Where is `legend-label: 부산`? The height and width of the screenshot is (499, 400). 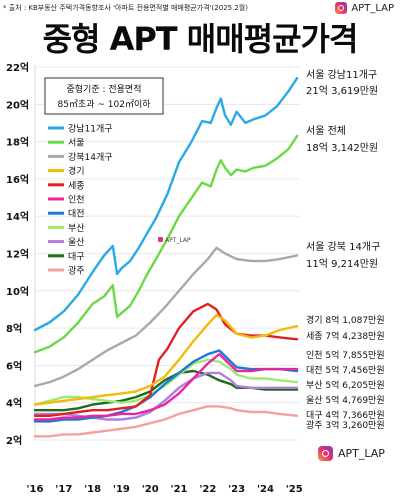
legend-label: 부산 is located at coordinates (76, 228).